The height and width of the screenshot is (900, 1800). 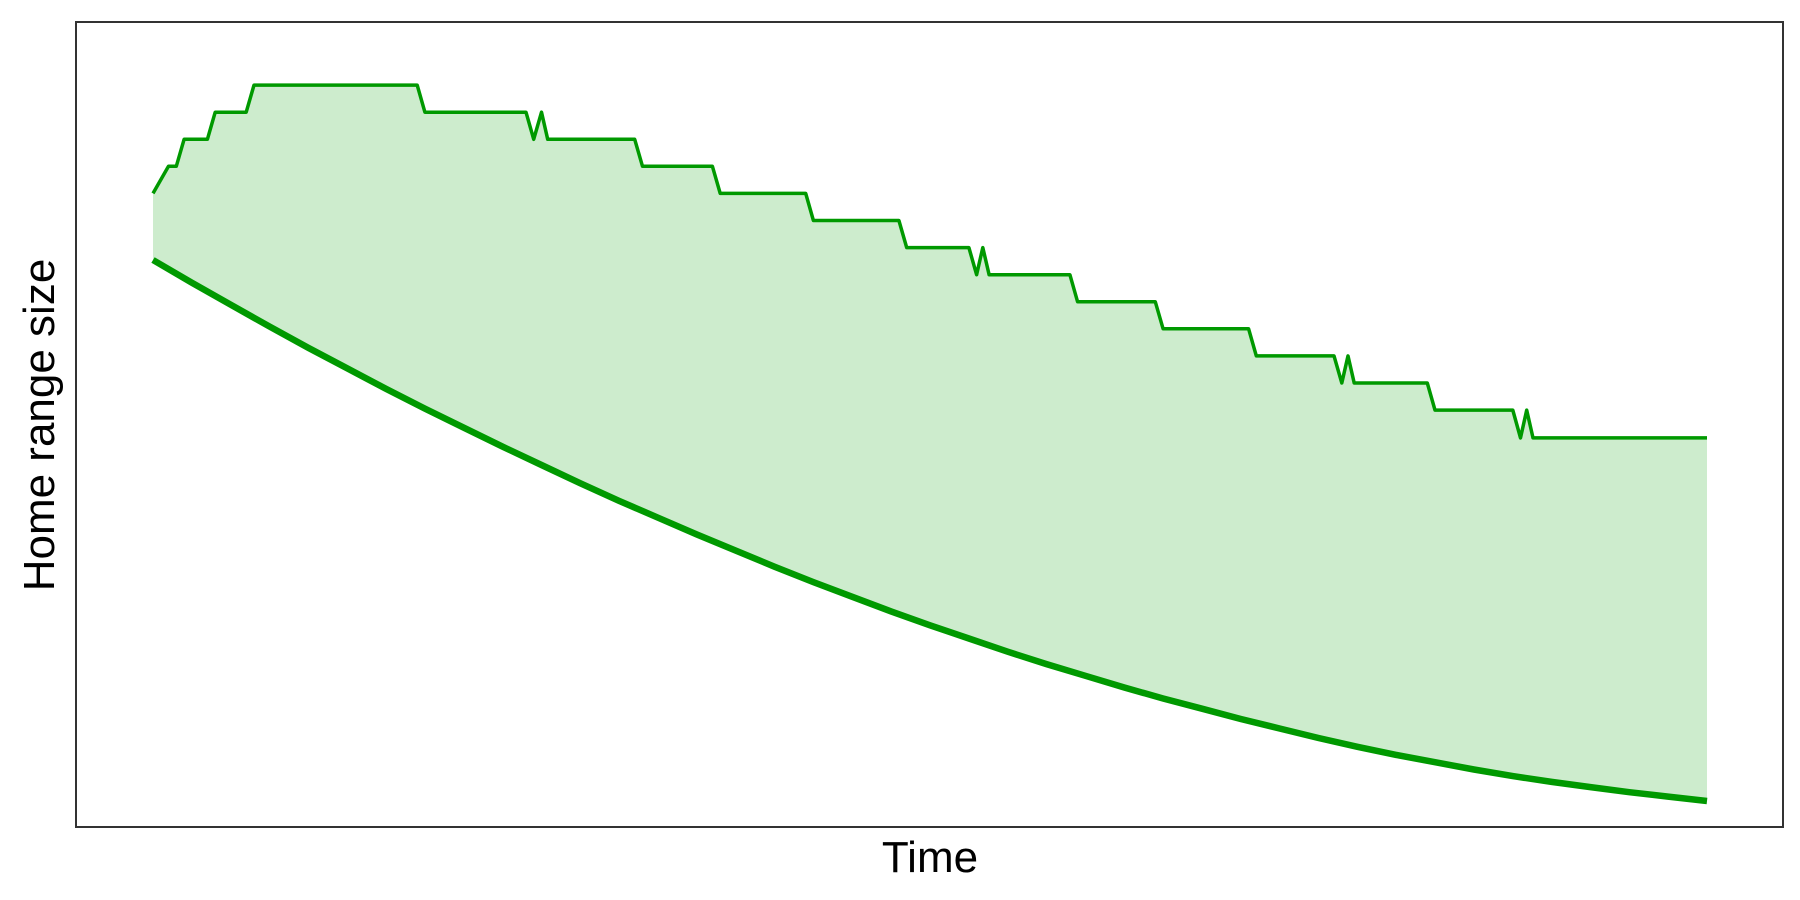 I want to click on y-axis-title: Home range size, so click(x=39, y=425).